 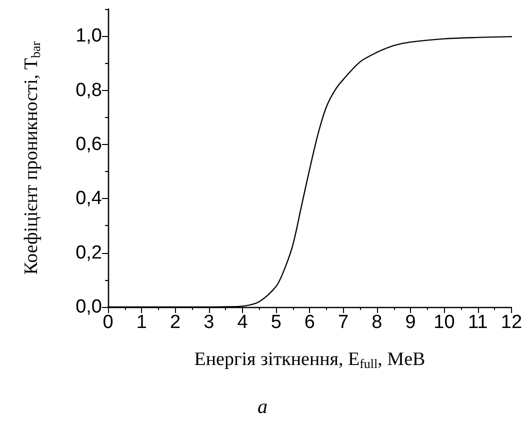 I want to click on y-tick-label: 0,8, so click(x=89, y=90).